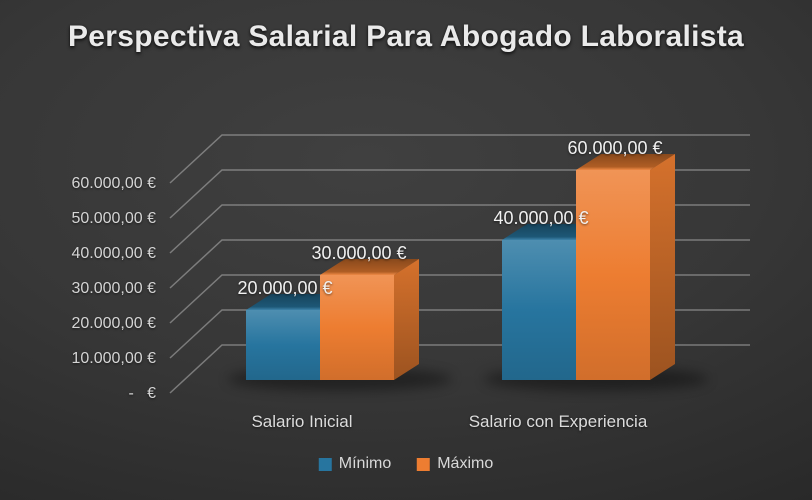  I want to click on legend-label-maximo: Máximo, so click(465, 463).